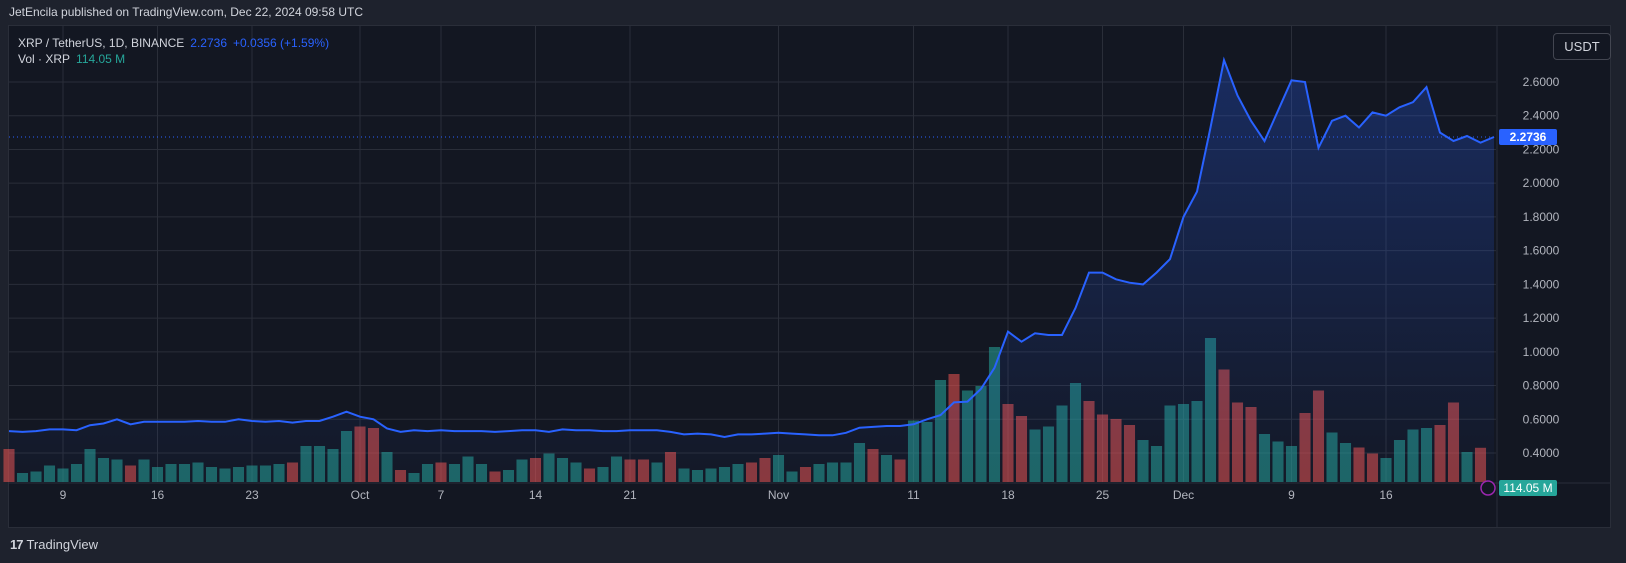 The image size is (1626, 563). Describe the element at coordinates (1541, 183) in the screenshot. I see `price-tick-label: 2.0000` at that location.